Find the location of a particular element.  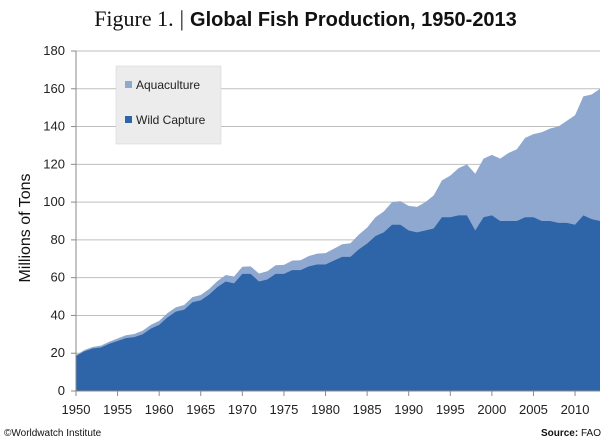

x-tick-label-1955: 1955 is located at coordinates (117, 409).